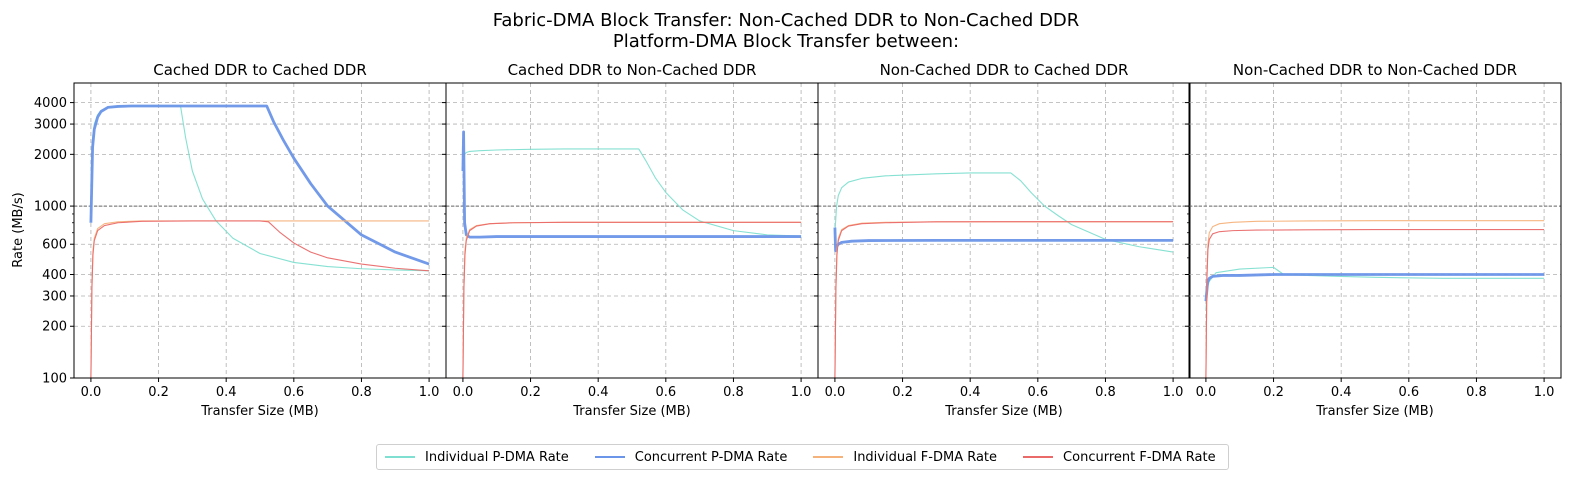  What do you see at coordinates (711, 457) in the screenshot?
I see `legend-label: Concurrent P-DMA Rate` at bounding box center [711, 457].